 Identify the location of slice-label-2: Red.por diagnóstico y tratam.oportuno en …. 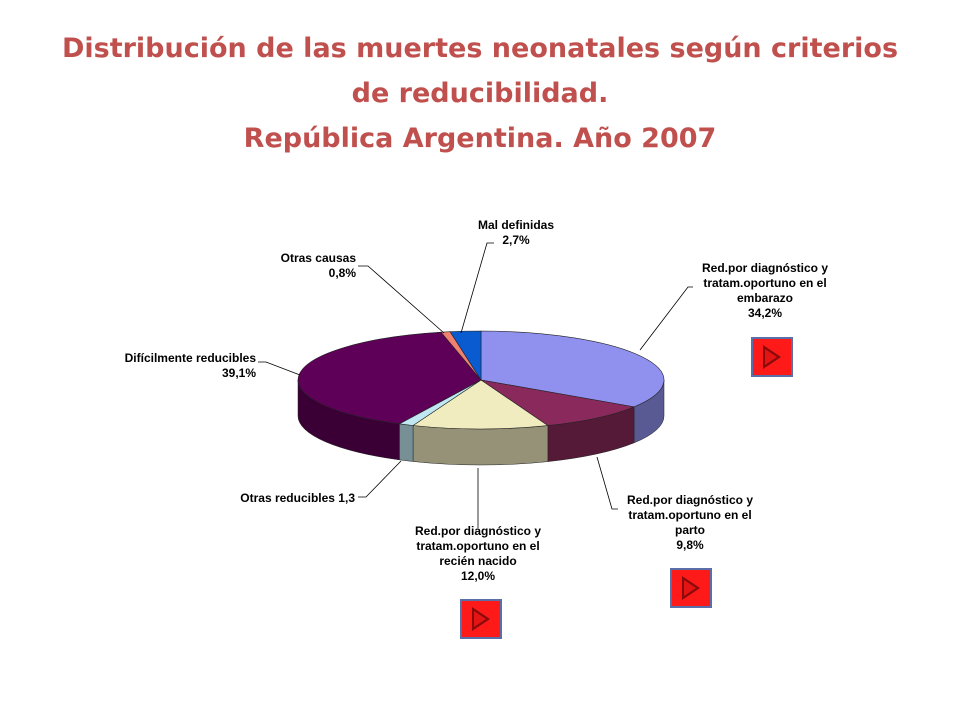
(478, 553).